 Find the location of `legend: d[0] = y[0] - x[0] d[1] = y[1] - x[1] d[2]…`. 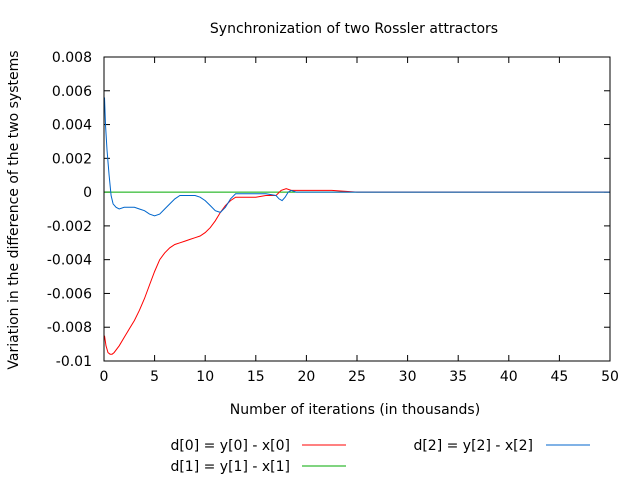

legend: d[0] = y[0] - x[0] d[1] = y[1] - x[1] d[2]… is located at coordinates (380, 456).